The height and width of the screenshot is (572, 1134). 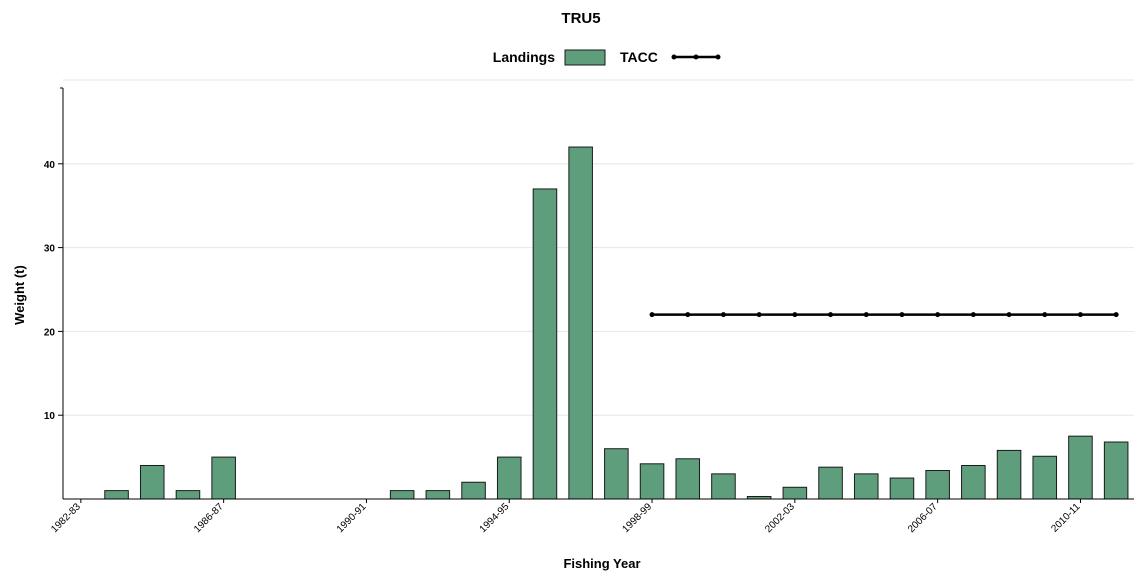 What do you see at coordinates (923, 518) in the screenshot?
I see `x-tick-label: 2006-07` at bounding box center [923, 518].